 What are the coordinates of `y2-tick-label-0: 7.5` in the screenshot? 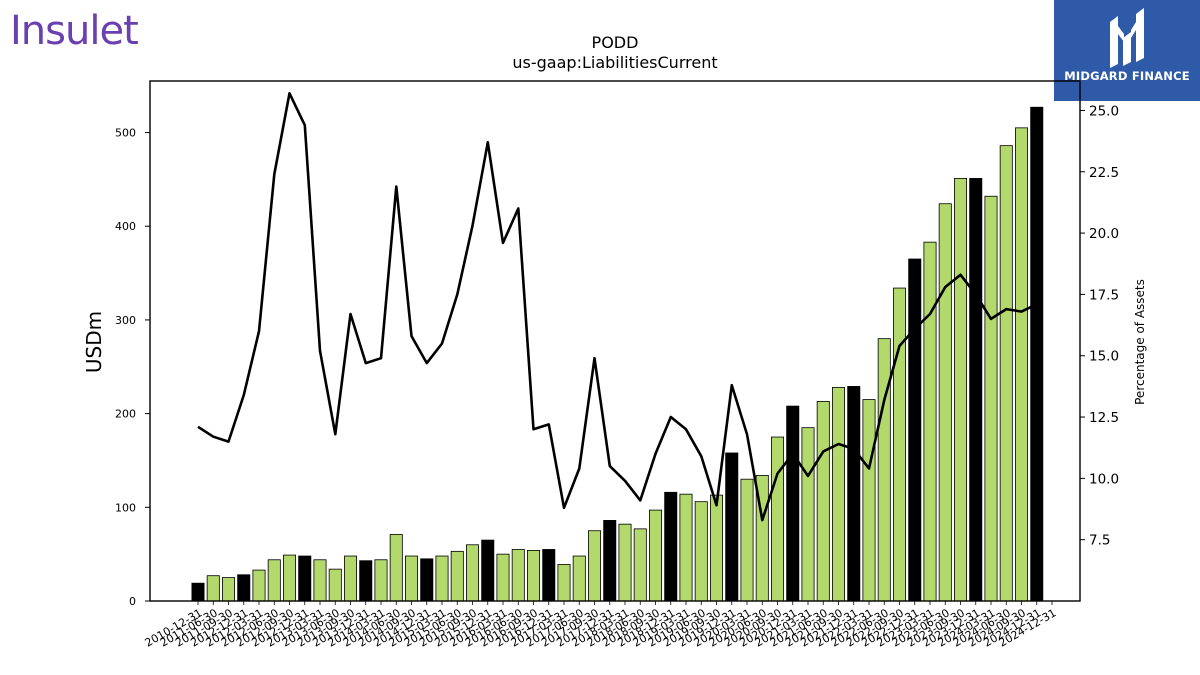 It's located at (1099, 541).